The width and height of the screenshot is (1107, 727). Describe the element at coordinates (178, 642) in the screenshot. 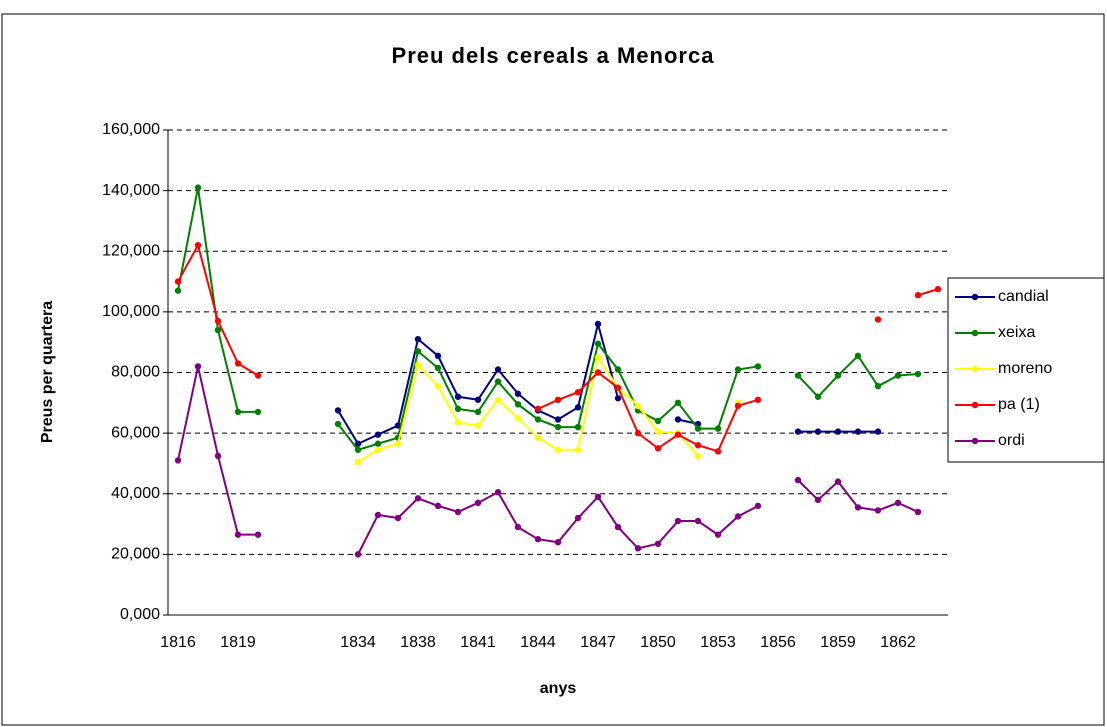

I see `x-tick-label: 1816` at that location.